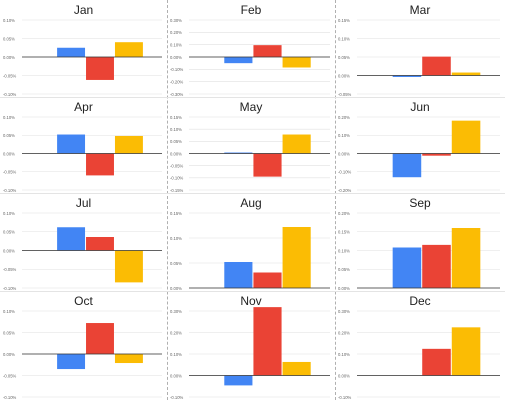 The height and width of the screenshot is (400, 505). I want to click on bar-nov-c, so click(296, 368).